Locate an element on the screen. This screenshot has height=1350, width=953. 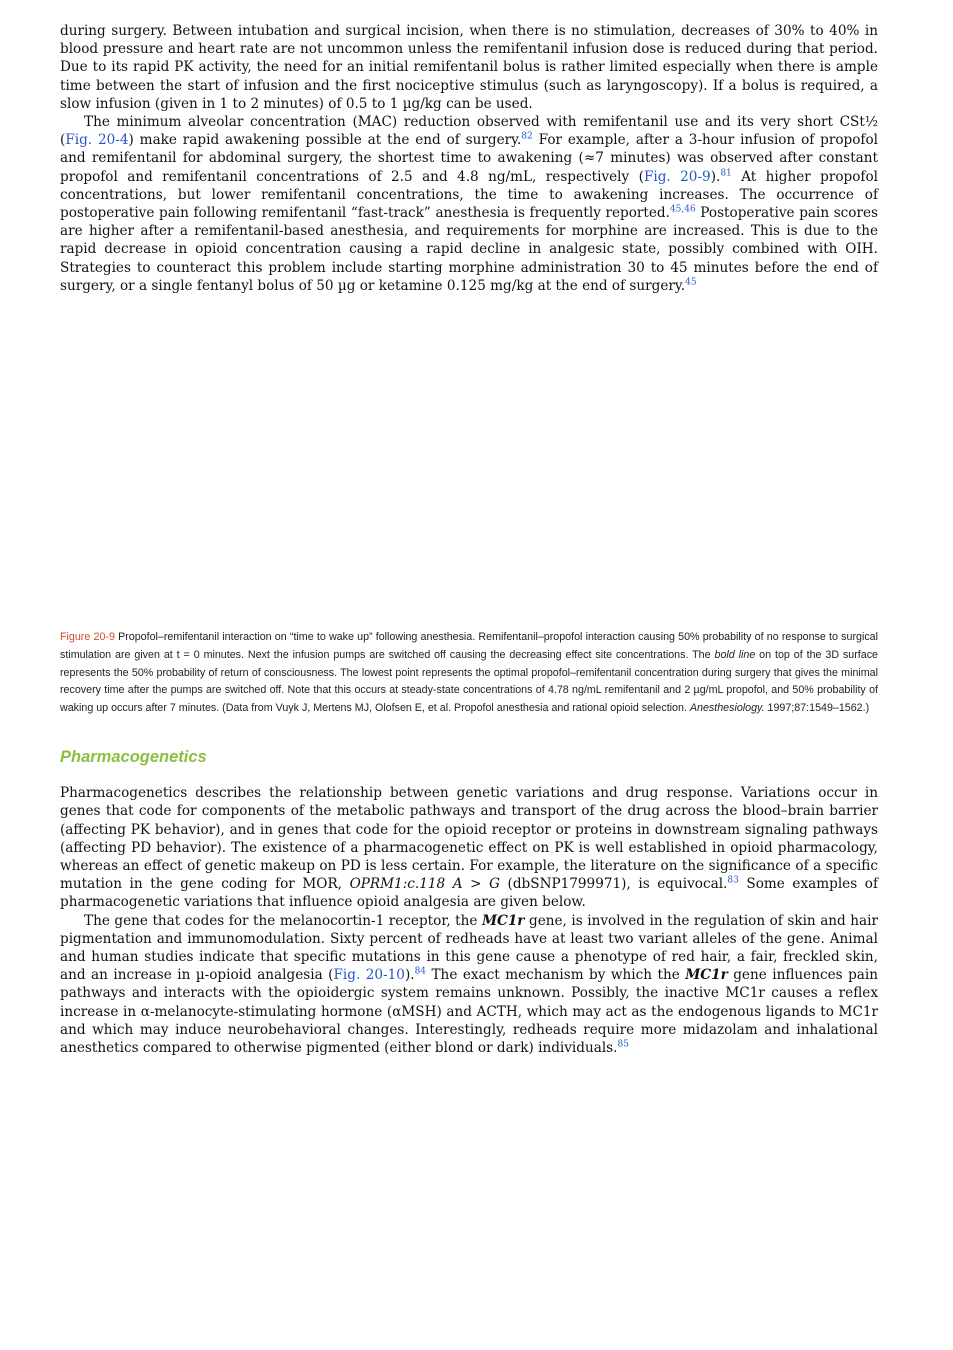
caption-text: 1997;87:1549–1562.) is located at coordinates (817, 708).